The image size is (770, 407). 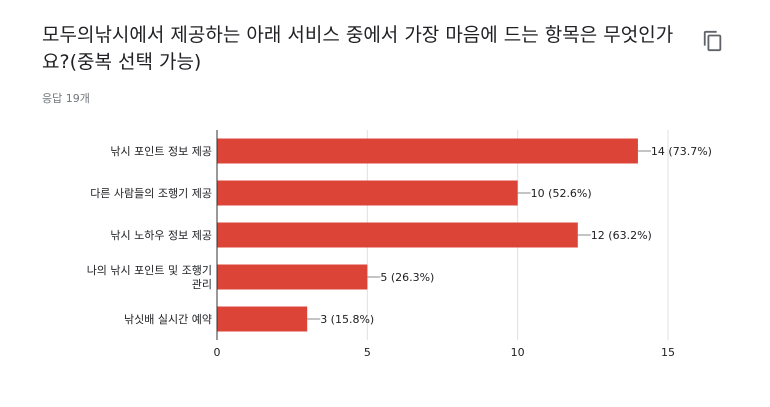 What do you see at coordinates (161, 235) in the screenshot?
I see `y-category-label: 낚시 노하우 정보 제공` at bounding box center [161, 235].